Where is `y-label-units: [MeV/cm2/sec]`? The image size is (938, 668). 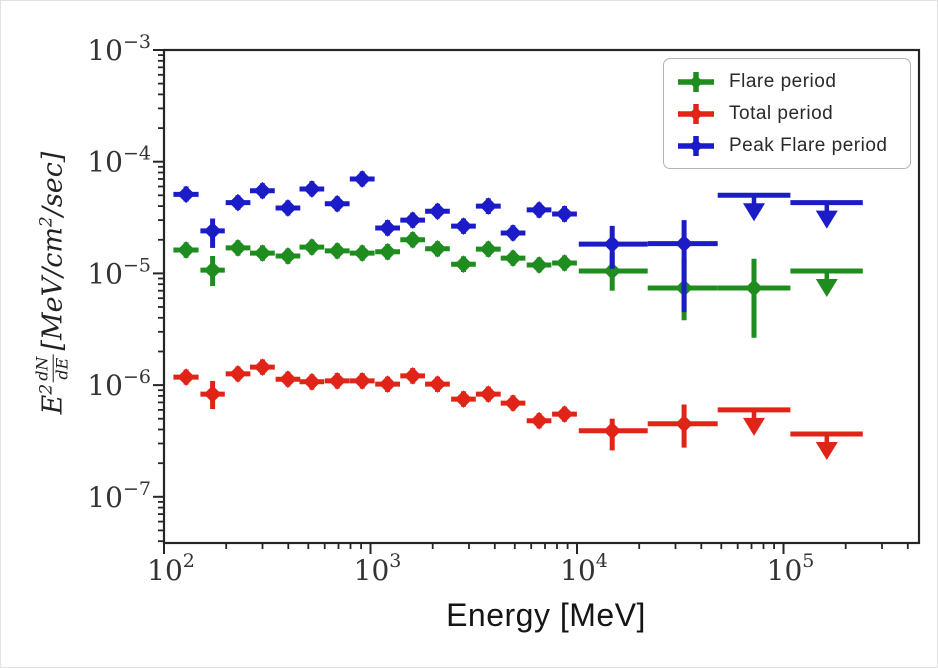
y-label-units: [MeV/cm2/sec] is located at coordinates (53, 251).